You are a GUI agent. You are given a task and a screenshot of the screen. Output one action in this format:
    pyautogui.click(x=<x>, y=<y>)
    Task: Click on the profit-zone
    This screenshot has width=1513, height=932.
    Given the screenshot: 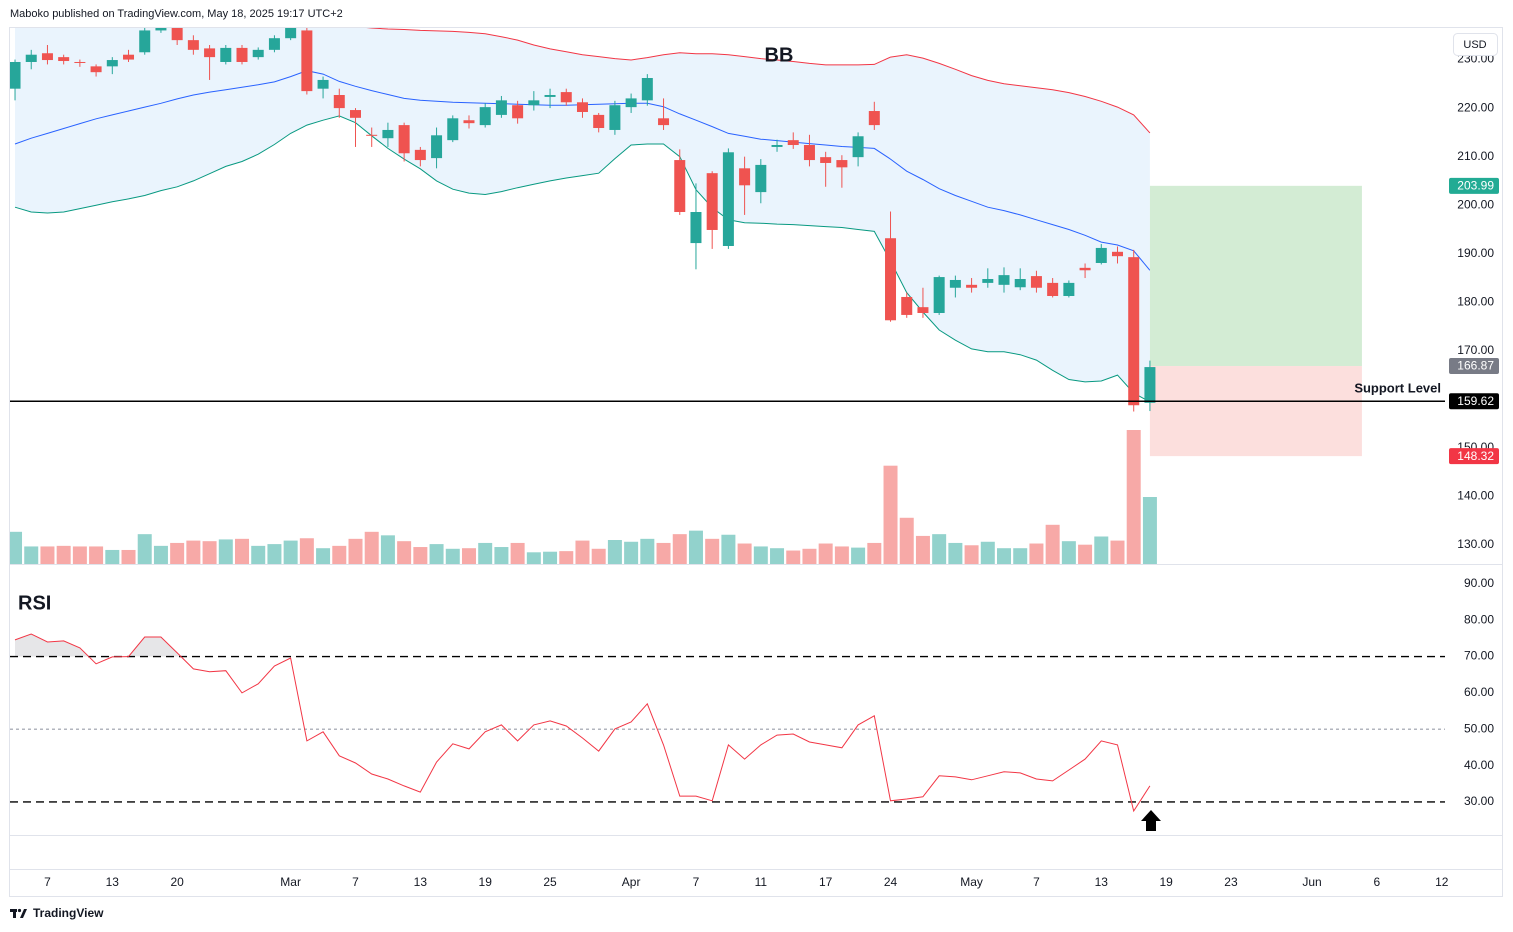 What is the action you would take?
    pyautogui.click(x=1255, y=276)
    